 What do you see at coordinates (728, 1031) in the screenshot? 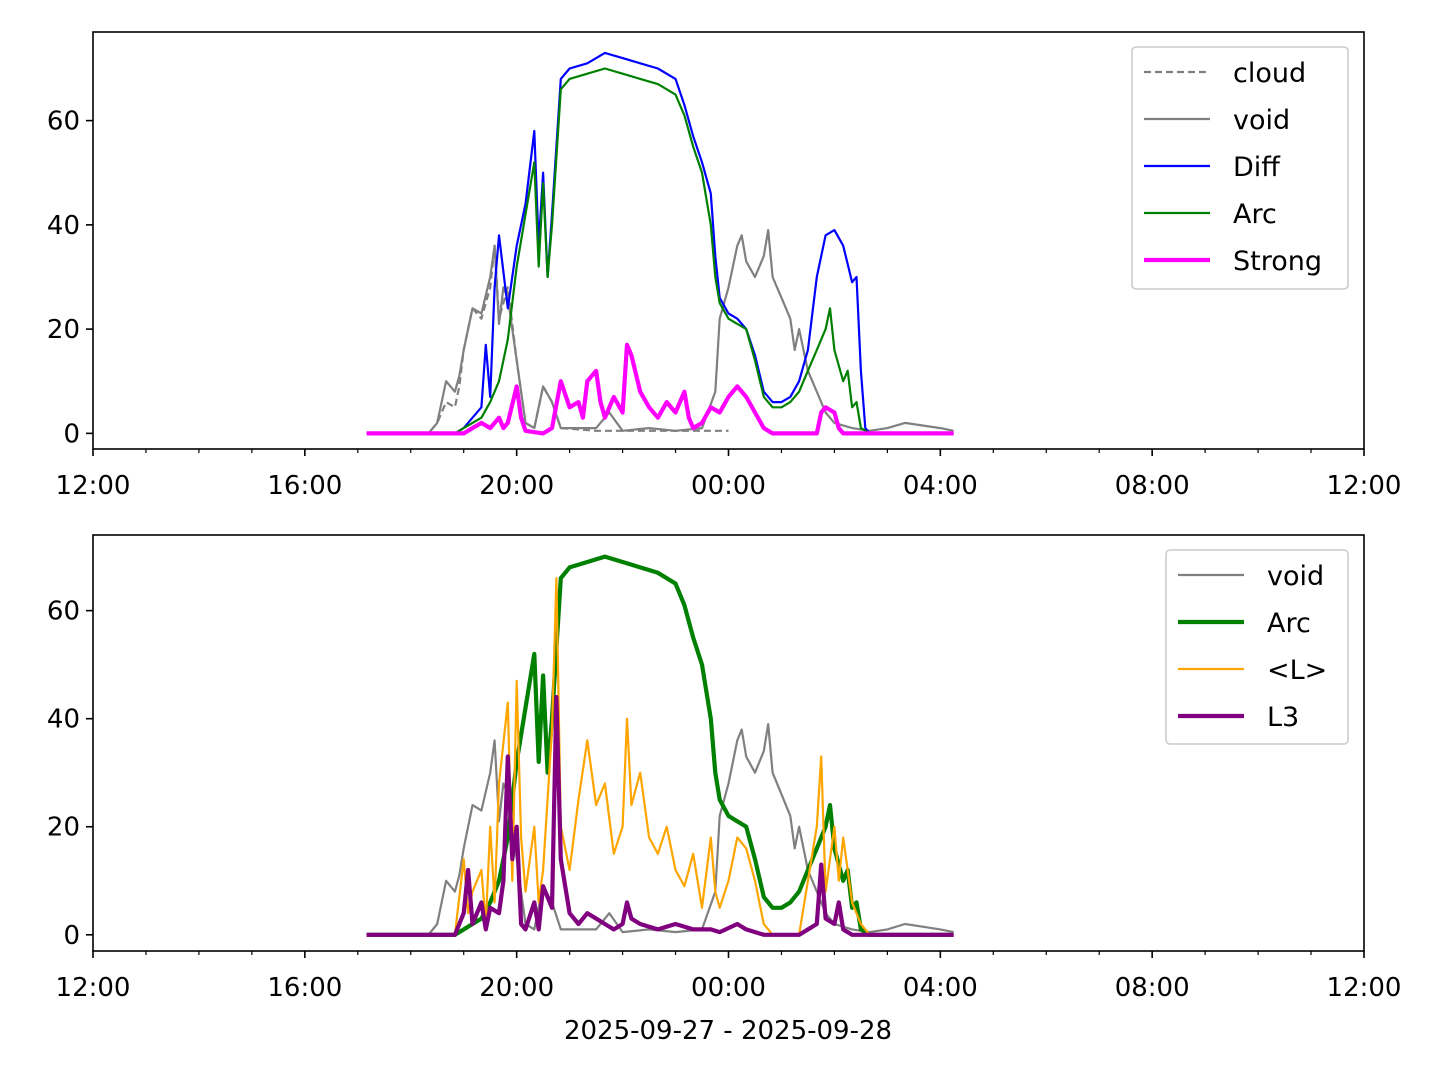
I see `x-axis-title: 2025-09-27 - 2025-09-28` at bounding box center [728, 1031].